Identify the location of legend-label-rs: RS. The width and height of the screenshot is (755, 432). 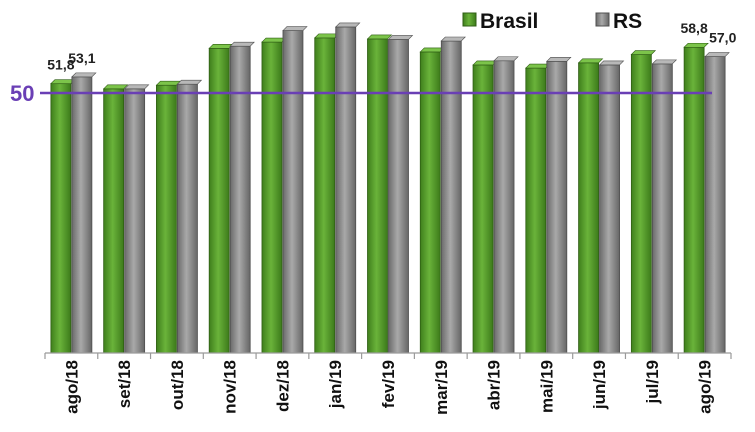
(627, 21).